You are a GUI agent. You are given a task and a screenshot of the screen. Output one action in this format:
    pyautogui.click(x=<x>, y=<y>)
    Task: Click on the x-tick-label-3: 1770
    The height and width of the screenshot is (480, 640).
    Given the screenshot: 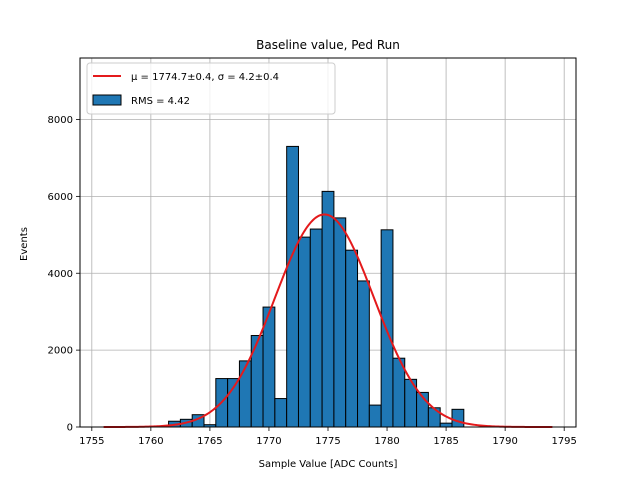 What is the action you would take?
    pyautogui.click(x=268, y=441)
    